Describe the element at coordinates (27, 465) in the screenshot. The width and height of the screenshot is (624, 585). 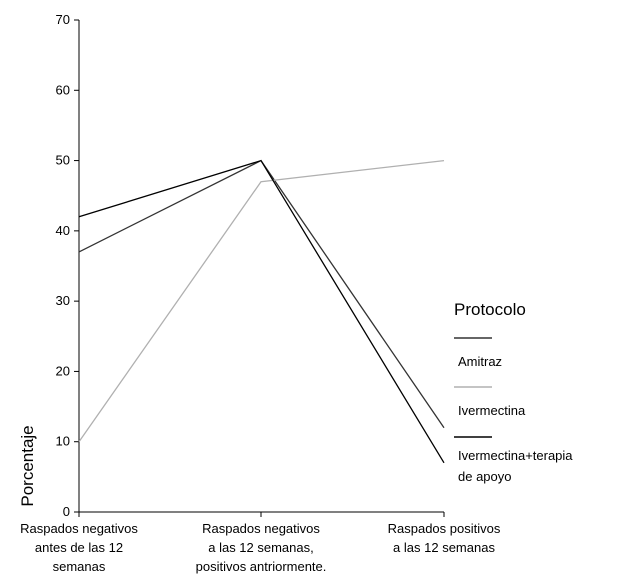
I see `y-axis-label: Porcentaje` at that location.